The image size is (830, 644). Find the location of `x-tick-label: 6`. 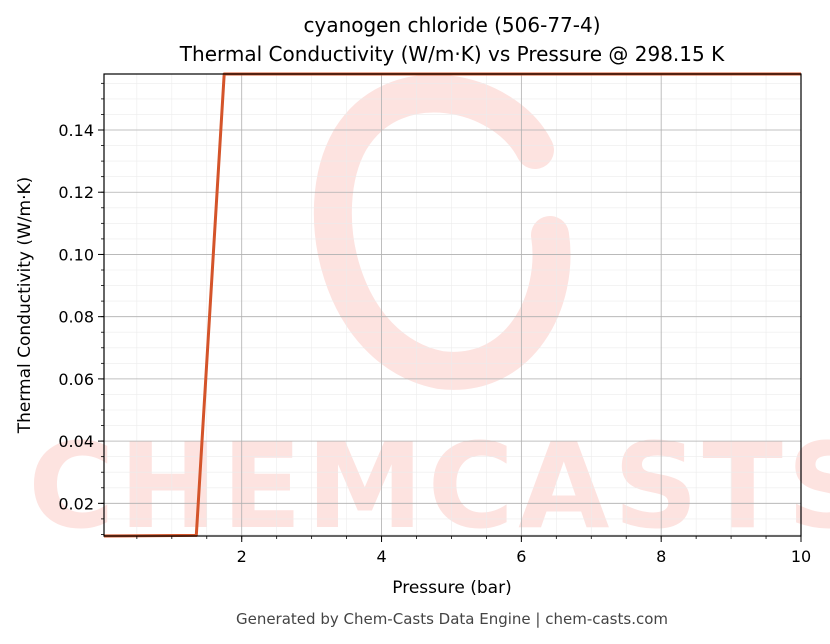

x-tick-label: 6 is located at coordinates (521, 556).